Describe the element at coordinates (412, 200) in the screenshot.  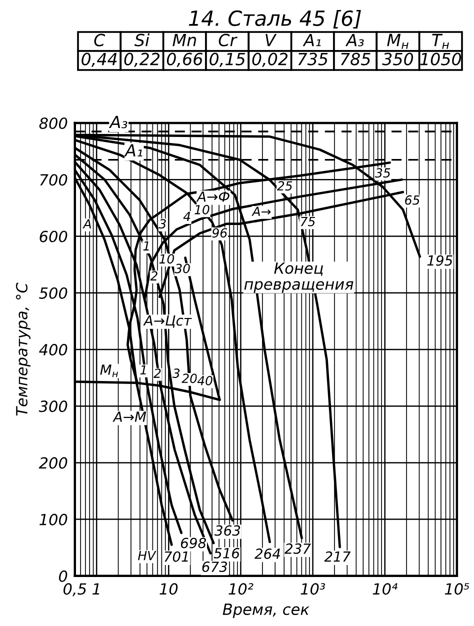
I see `annotation: 65` at that location.